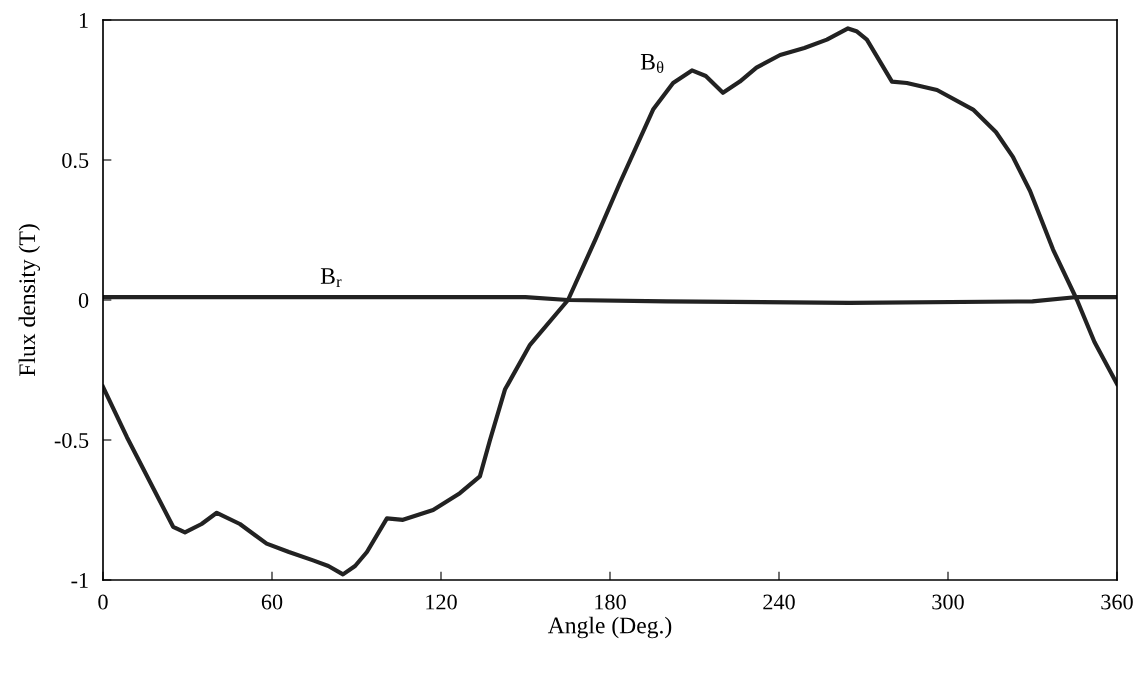 The width and height of the screenshot is (1144, 674). Describe the element at coordinates (331, 277) in the screenshot. I see `annotation: B$_{r}$` at that location.